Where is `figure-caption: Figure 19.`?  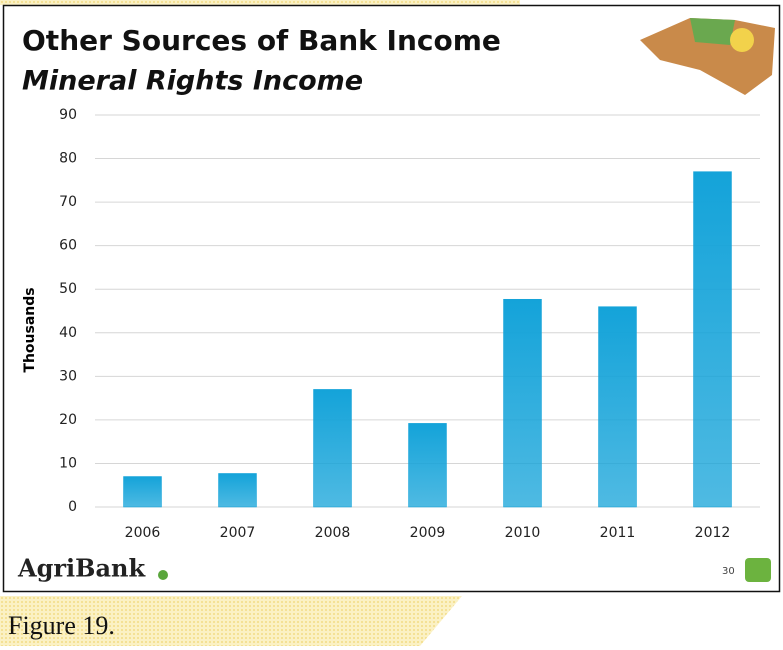
figure-caption: Figure 19. is located at coordinates (61, 625).